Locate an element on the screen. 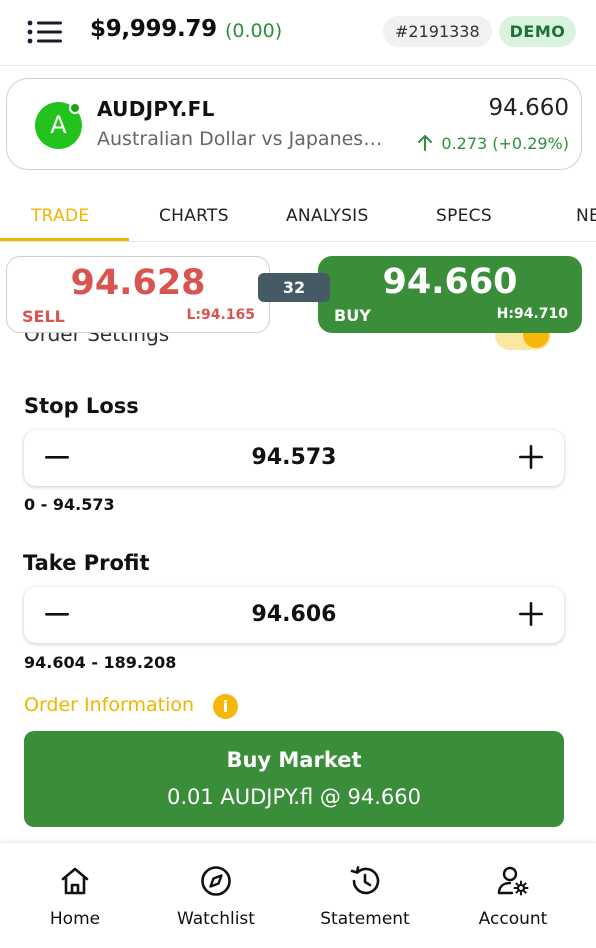 The height and width of the screenshot is (948, 596). online-status-dot is located at coordinates (75, 108).